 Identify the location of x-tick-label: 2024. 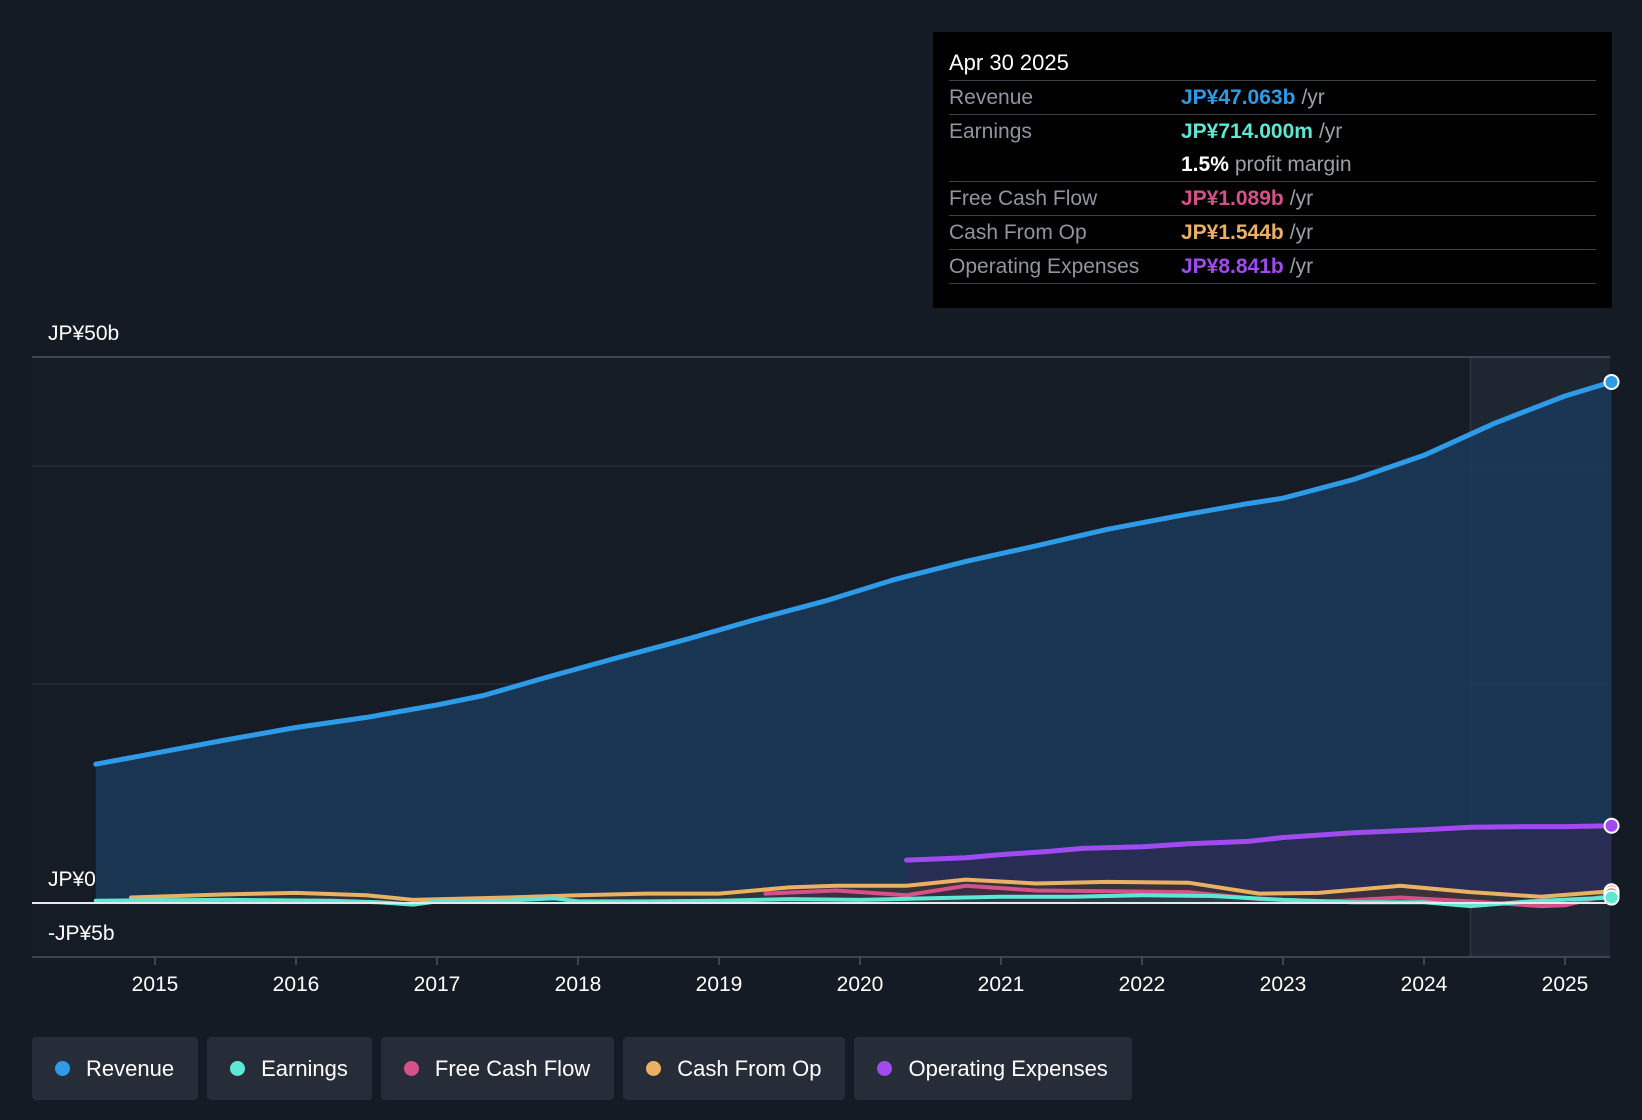
(1424, 984).